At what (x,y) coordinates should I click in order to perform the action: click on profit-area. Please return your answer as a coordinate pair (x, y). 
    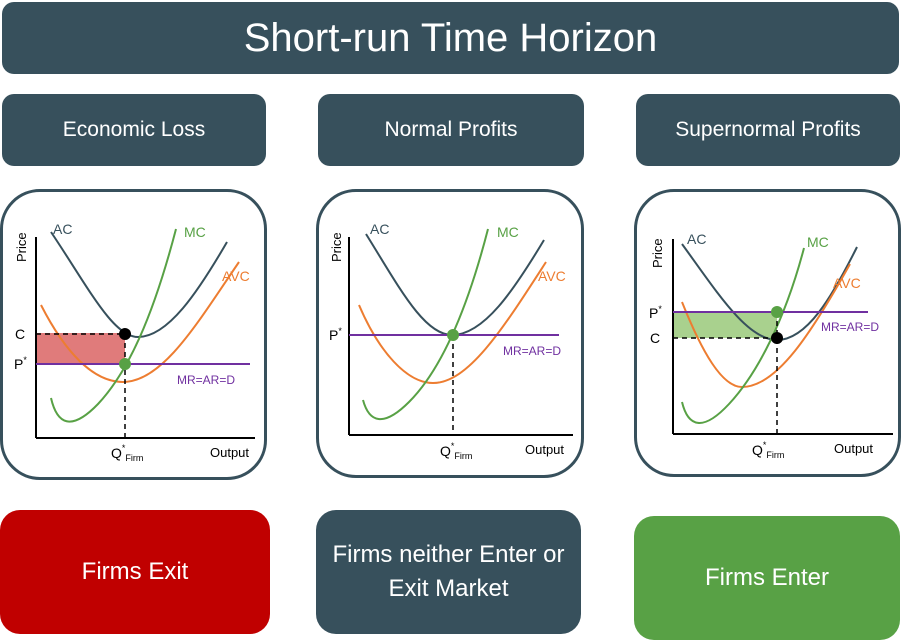
    Looking at the image, I should click on (725, 325).